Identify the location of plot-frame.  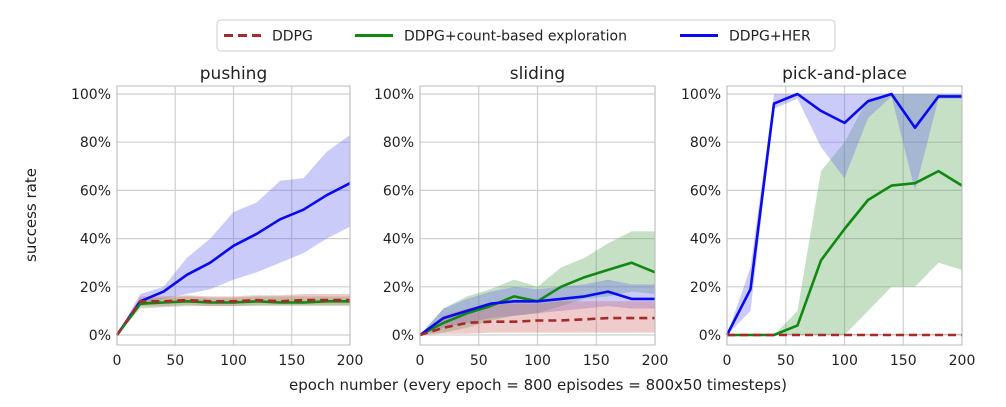
(233, 215).